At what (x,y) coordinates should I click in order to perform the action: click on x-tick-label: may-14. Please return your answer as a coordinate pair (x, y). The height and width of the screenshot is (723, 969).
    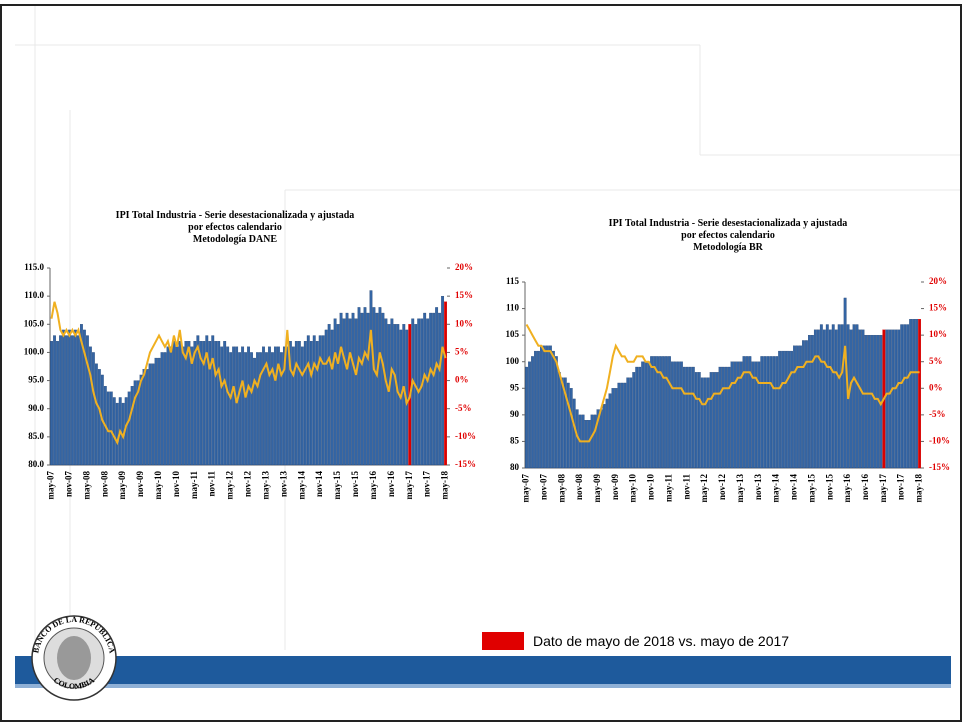
    Looking at the image, I should click on (776, 488).